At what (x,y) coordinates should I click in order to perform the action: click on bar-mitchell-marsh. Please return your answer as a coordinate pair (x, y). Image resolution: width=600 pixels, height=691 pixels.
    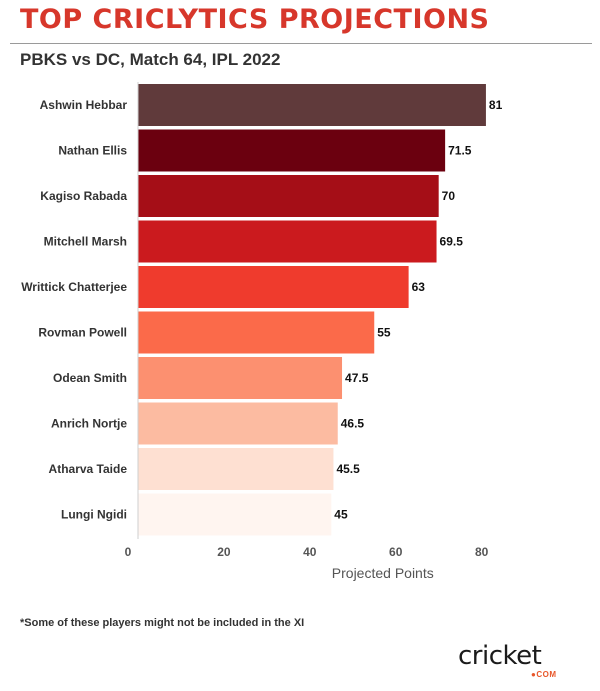
    Looking at the image, I should click on (287, 241).